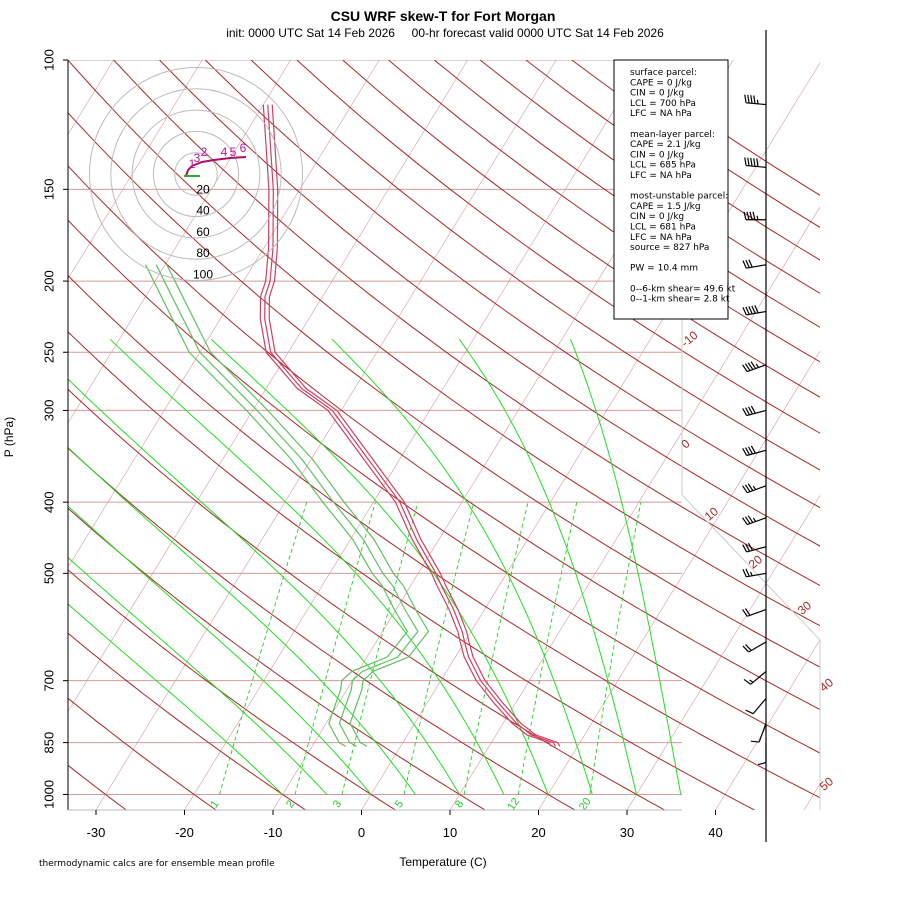 The width and height of the screenshot is (900, 900). I want to click on hodograph-trace, so click(216, 166).